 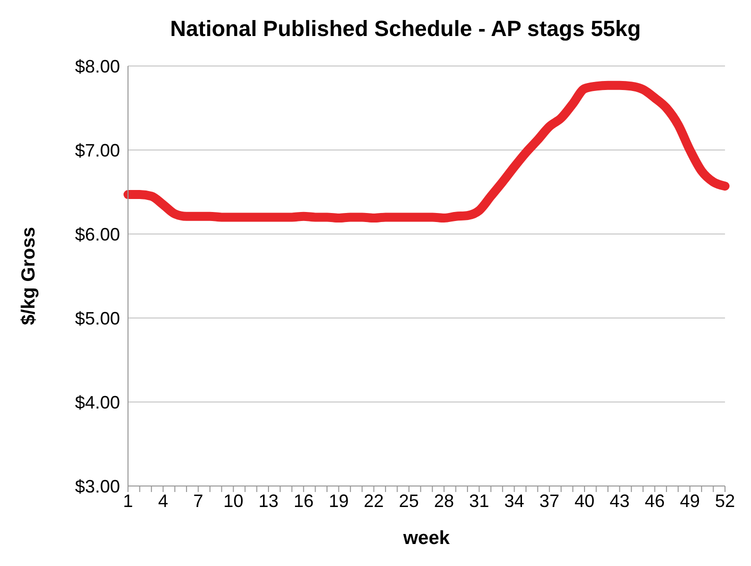 I want to click on y-tick-label: $8.00, so click(x=97, y=66).